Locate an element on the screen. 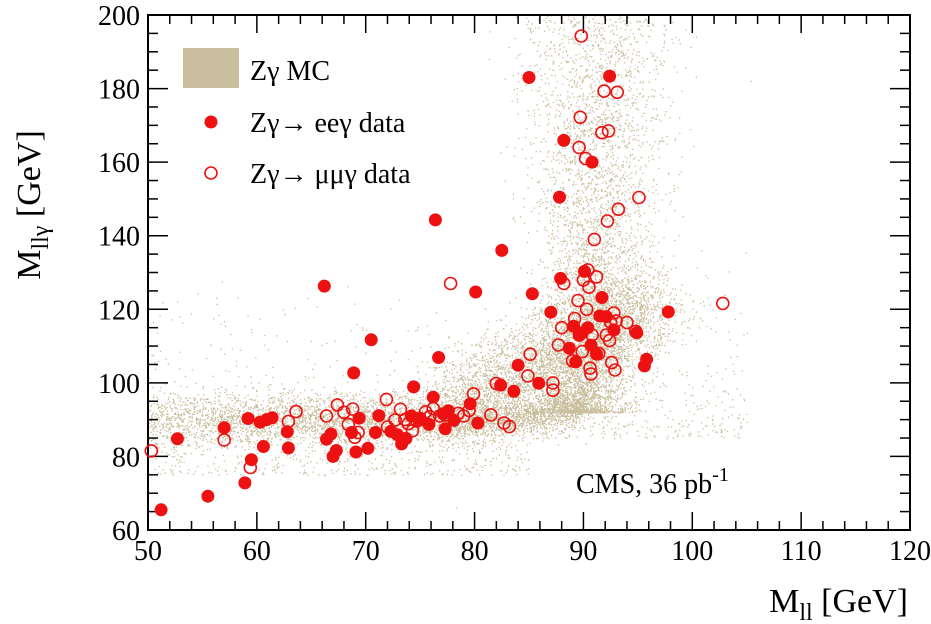 Image resolution: width=931 pixels, height=624 pixels. y-tick-label: 80 is located at coordinates (126, 457).